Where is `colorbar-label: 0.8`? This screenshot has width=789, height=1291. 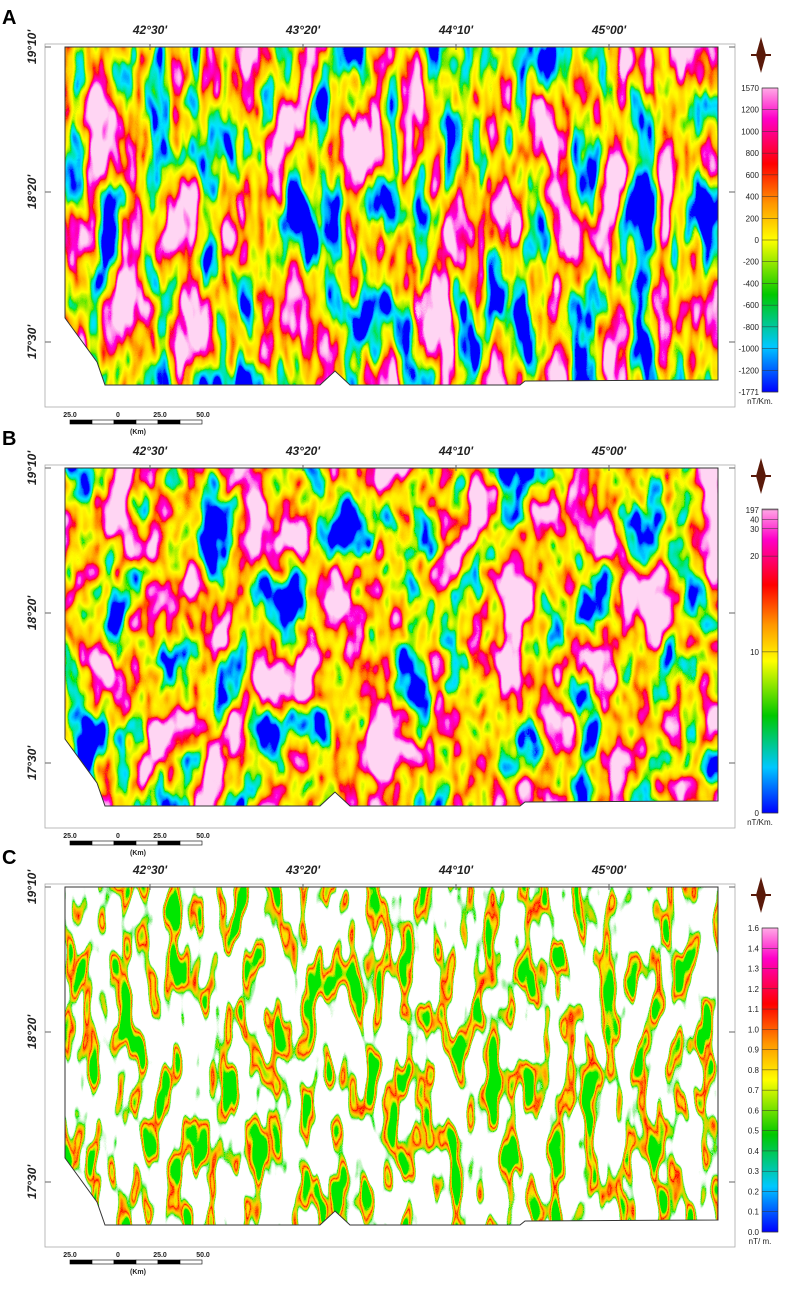 colorbar-label: 0.8 is located at coordinates (754, 1070).